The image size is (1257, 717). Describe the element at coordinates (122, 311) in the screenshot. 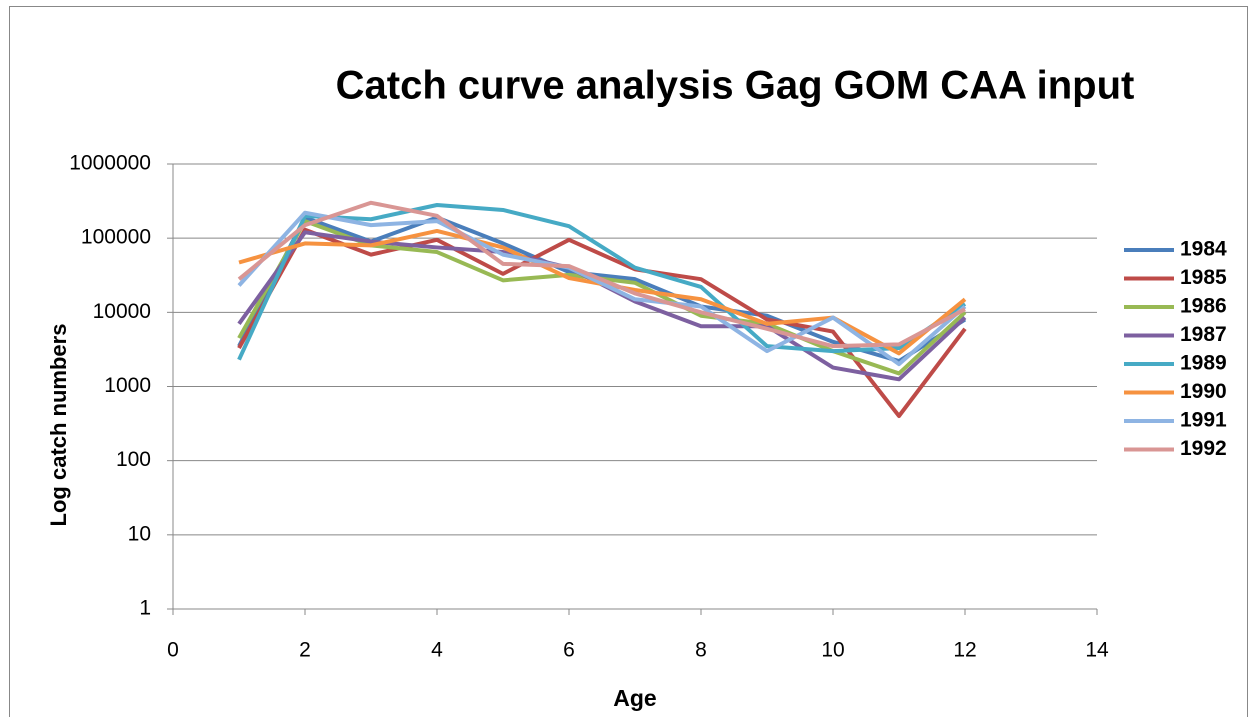

I see `y-tick-label: 10000` at that location.